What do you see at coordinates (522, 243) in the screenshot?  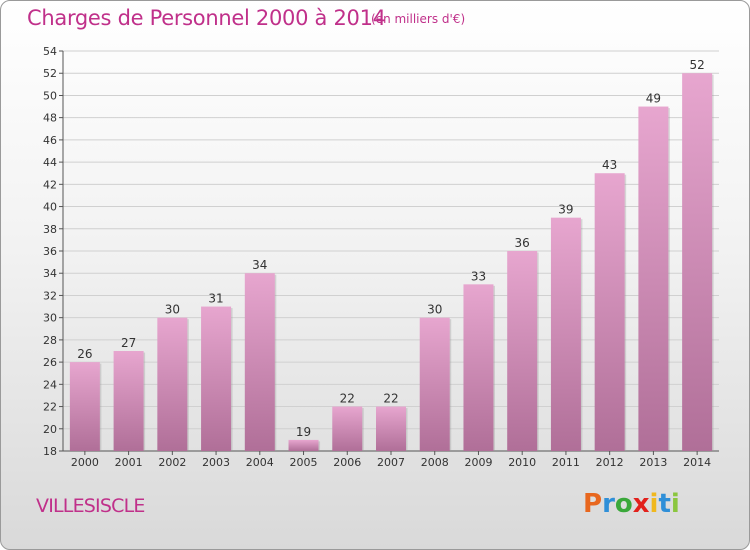 I see `data-label: 36` at bounding box center [522, 243].